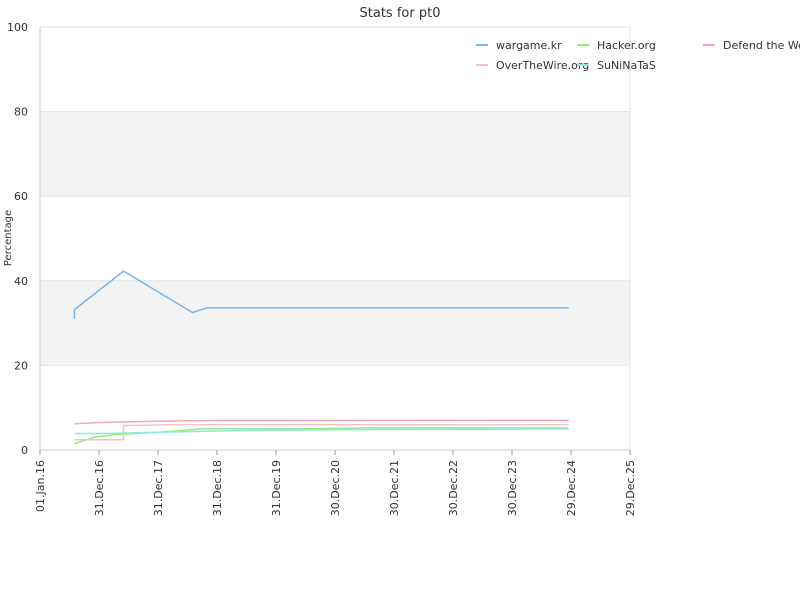 The width and height of the screenshot is (800, 600). Describe the element at coordinates (8, 238) in the screenshot. I see `y-axis-label: Percentage` at that location.